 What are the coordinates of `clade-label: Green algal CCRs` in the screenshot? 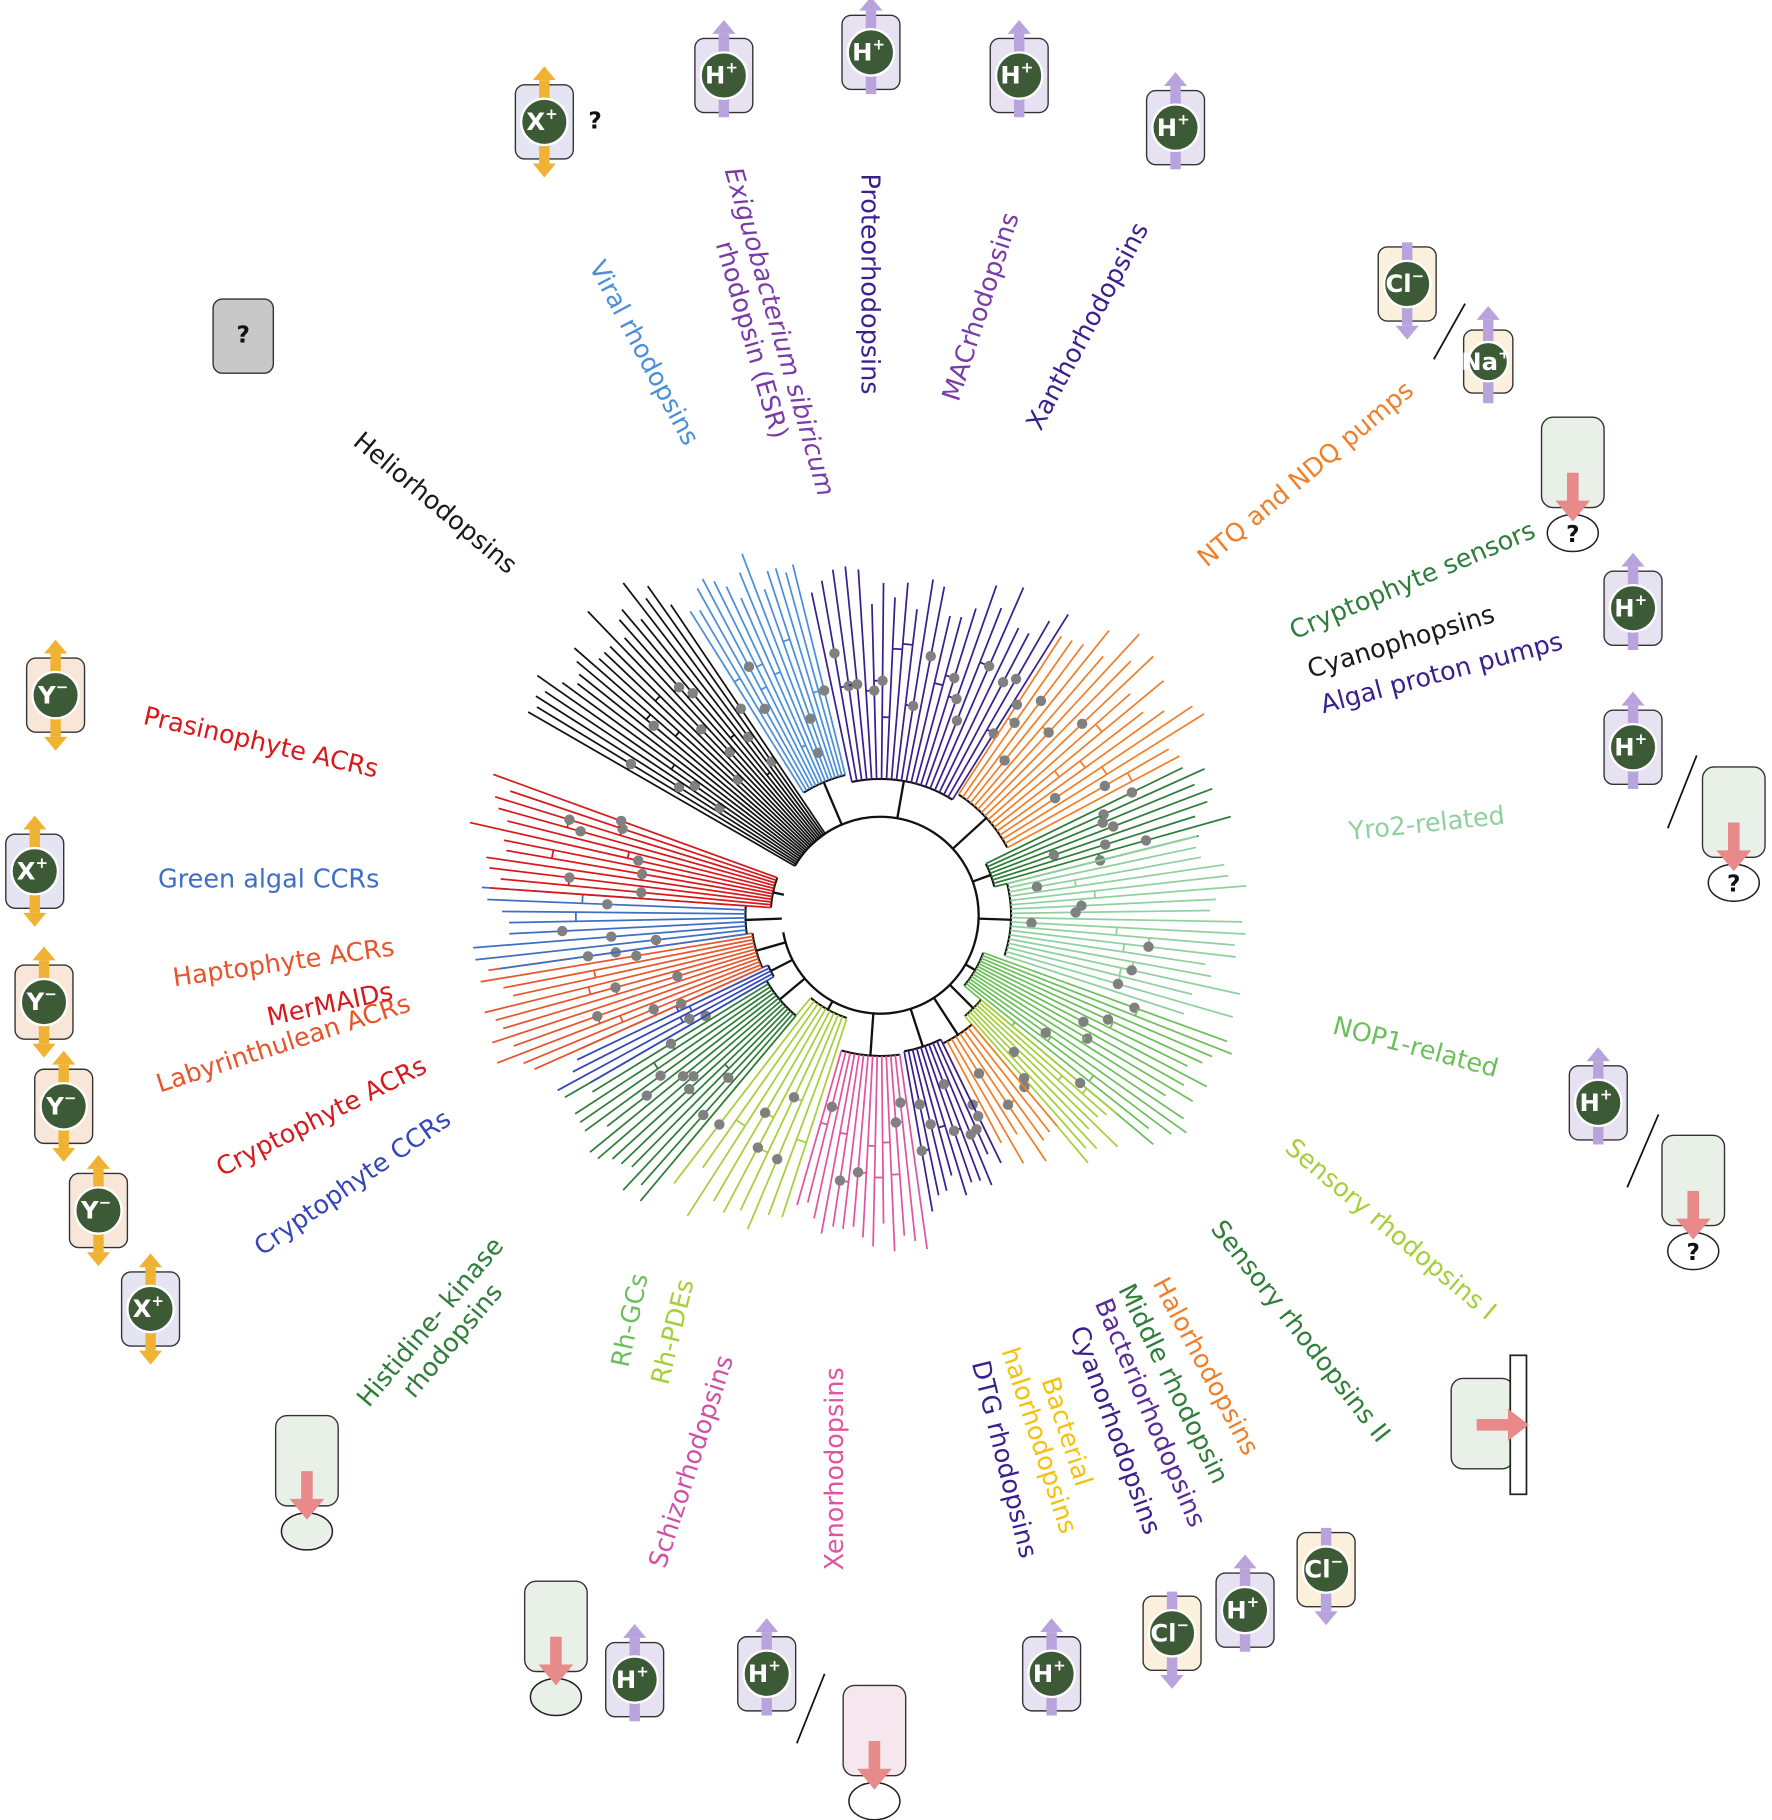 It's located at (268, 879).